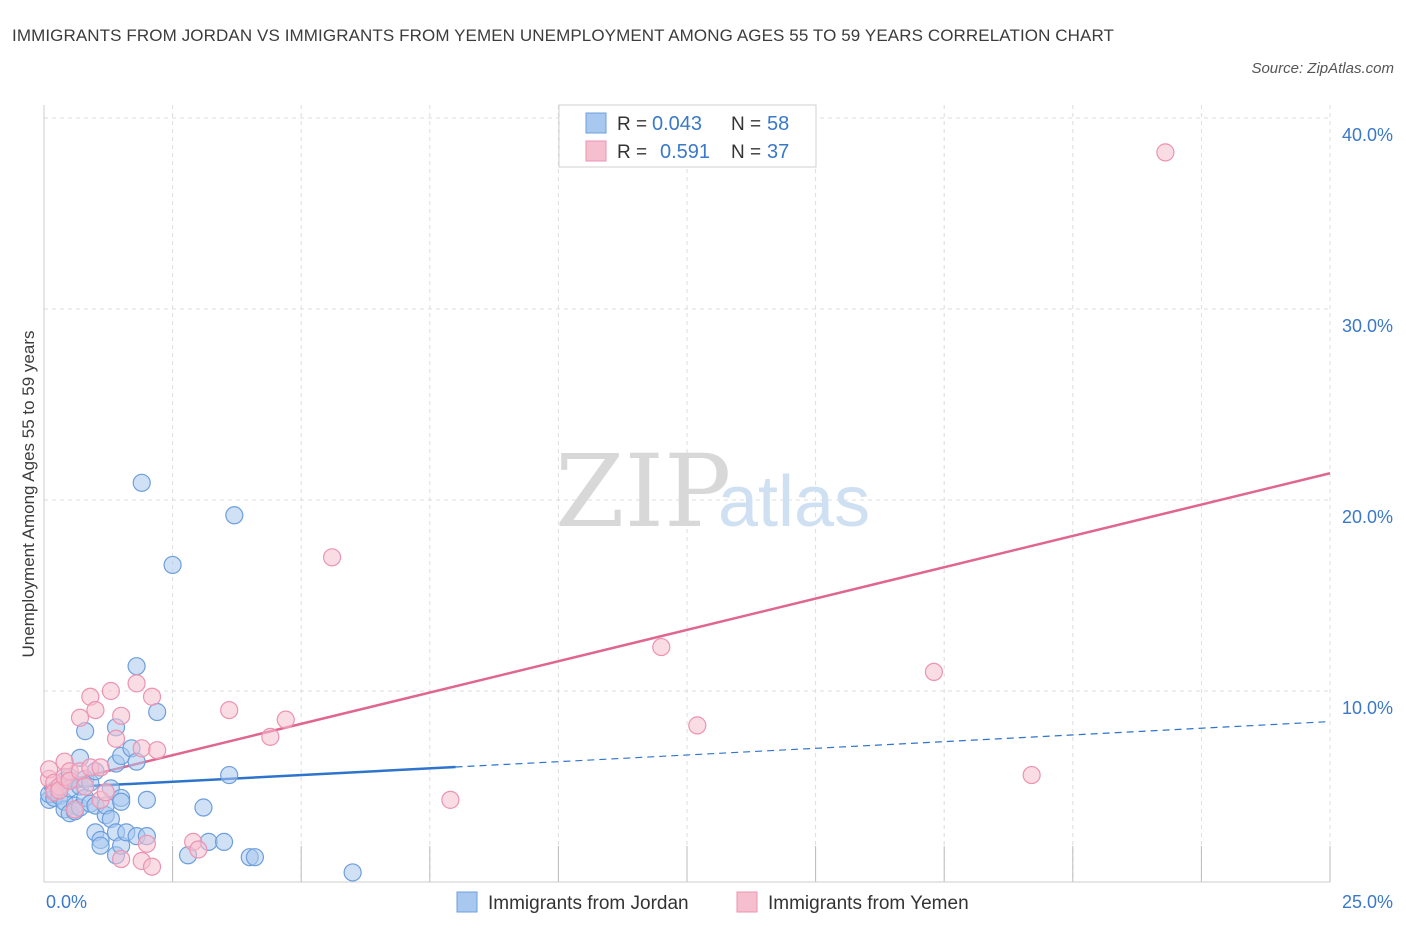 The width and height of the screenshot is (1406, 930). I want to click on legend-n-label-jordan: N =, so click(746, 124).